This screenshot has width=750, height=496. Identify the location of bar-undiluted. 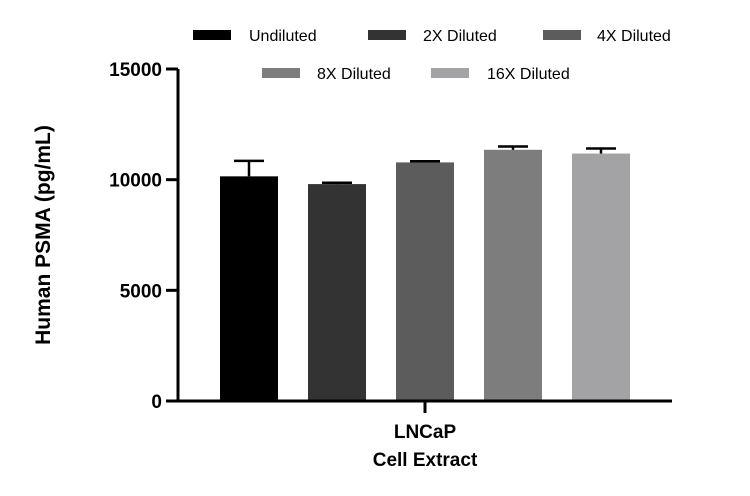
(249, 288).